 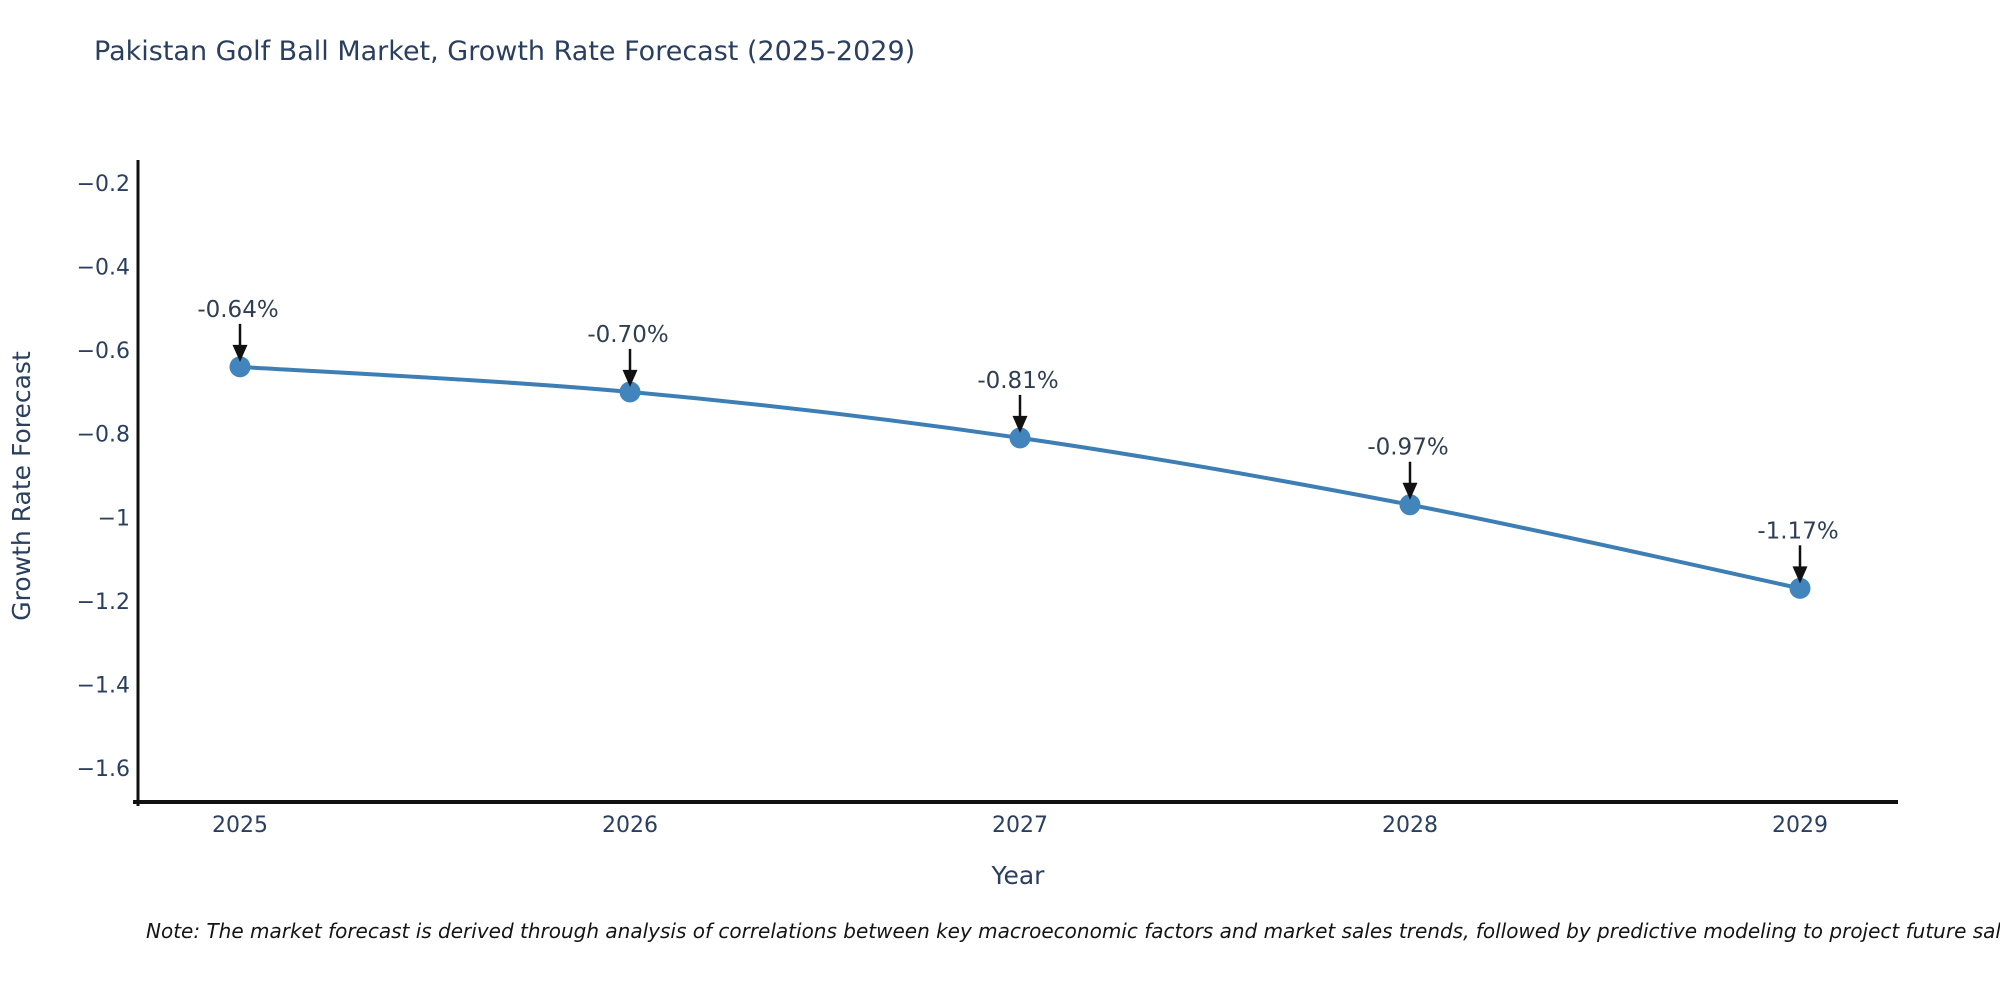 I want to click on x-tick-label: 2027, so click(x=1020, y=825).